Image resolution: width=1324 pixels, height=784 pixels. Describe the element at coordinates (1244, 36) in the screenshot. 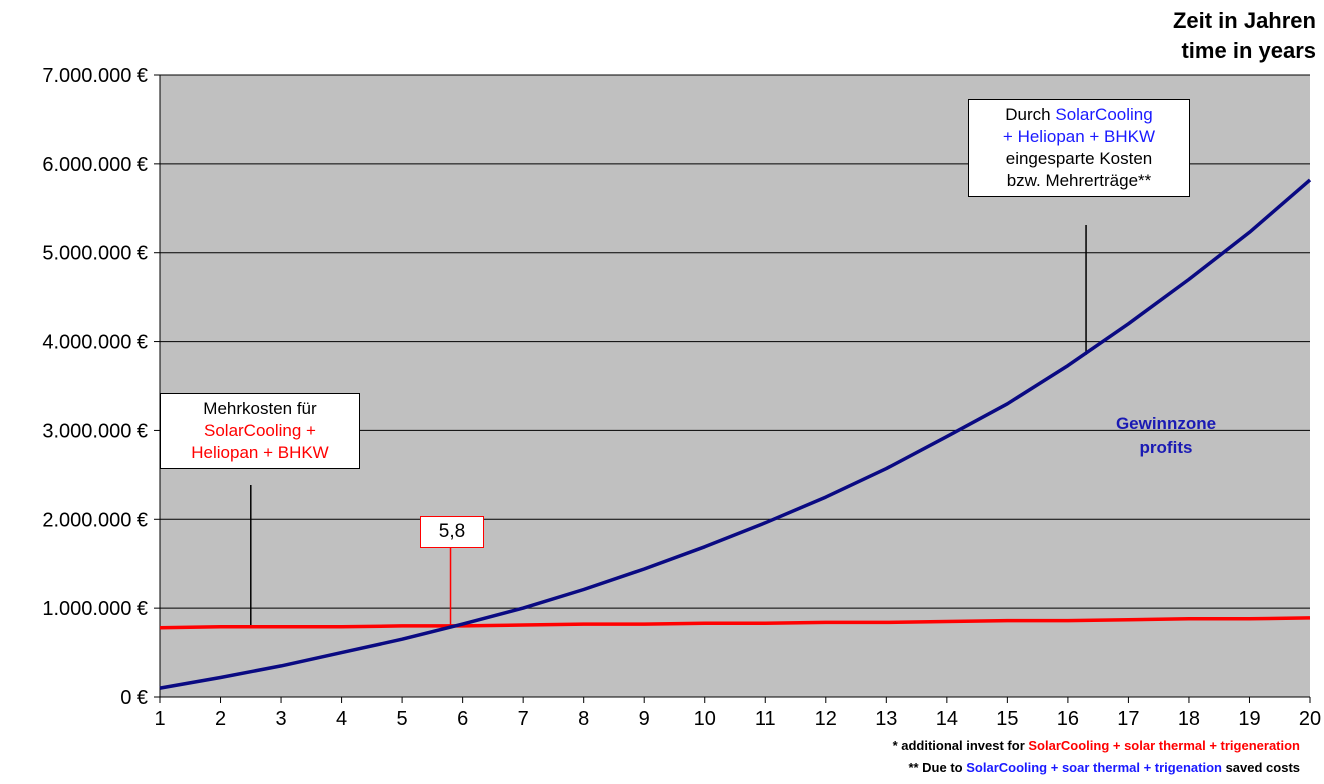

I see `x-axis-title: Zeit in Jahren time in years` at that location.